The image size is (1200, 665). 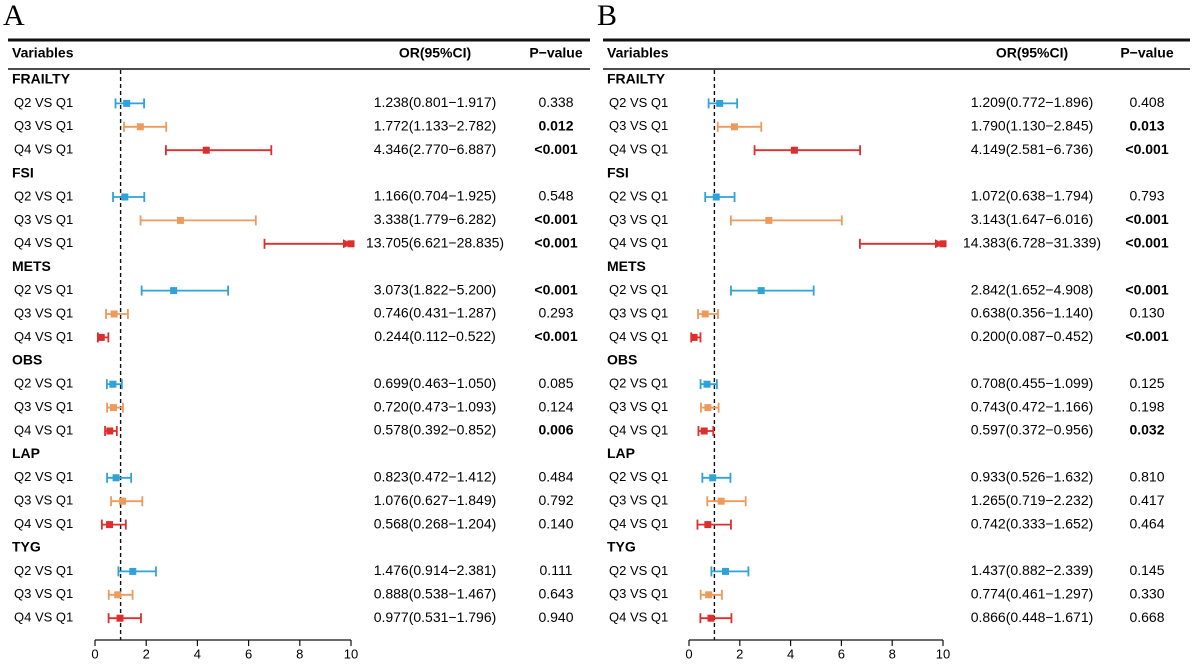 I want to click on x-tick-label: 8, so click(x=892, y=653).